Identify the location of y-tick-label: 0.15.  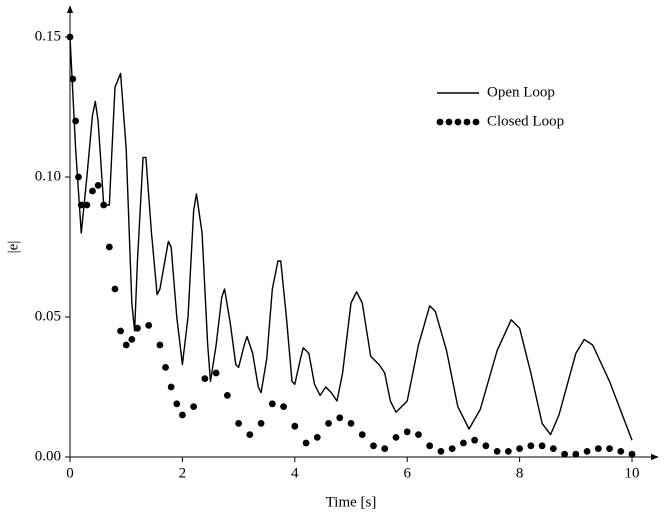
(48, 36).